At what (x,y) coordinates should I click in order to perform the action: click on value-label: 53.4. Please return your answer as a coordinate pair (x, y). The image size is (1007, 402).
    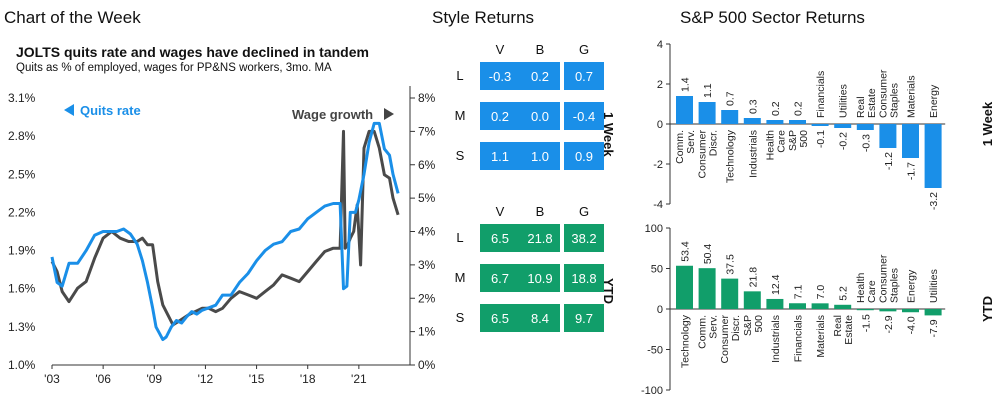
    Looking at the image, I should click on (686, 251).